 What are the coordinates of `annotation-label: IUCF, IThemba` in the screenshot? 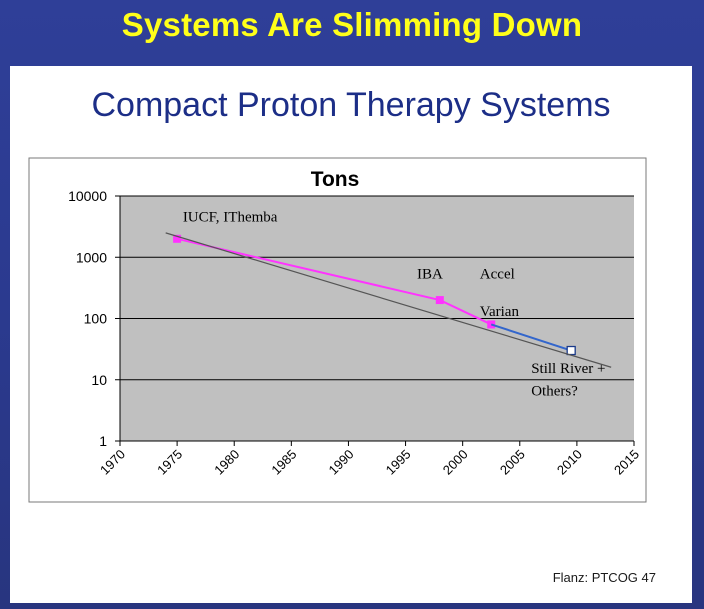 It's located at (230, 218).